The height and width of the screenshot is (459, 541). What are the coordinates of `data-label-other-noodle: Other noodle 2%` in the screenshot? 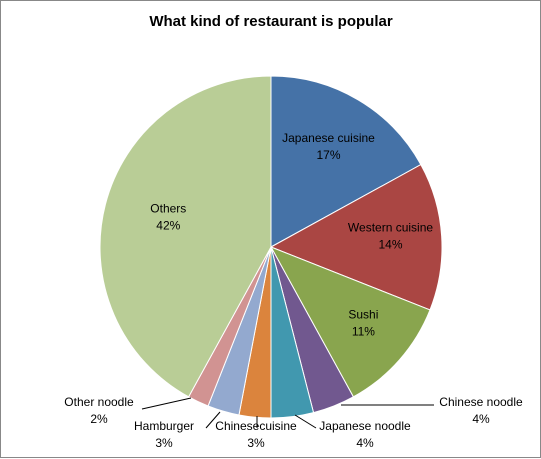 It's located at (99, 410).